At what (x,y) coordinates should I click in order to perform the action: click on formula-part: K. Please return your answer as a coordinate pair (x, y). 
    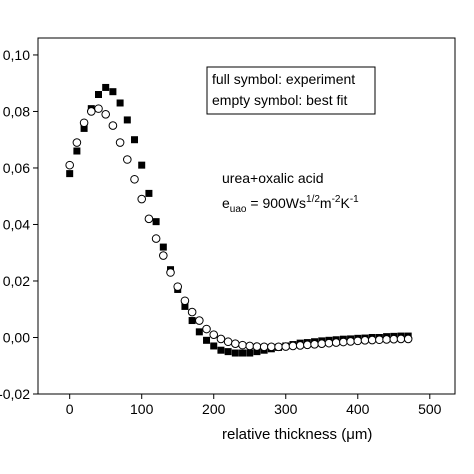
    Looking at the image, I should click on (346, 203).